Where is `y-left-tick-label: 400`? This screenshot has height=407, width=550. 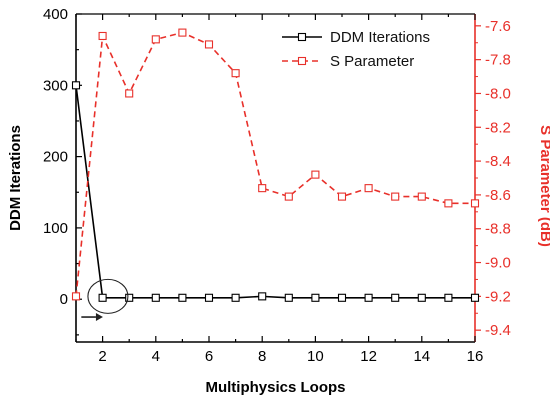 y-left-tick-label: 400 is located at coordinates (55, 14).